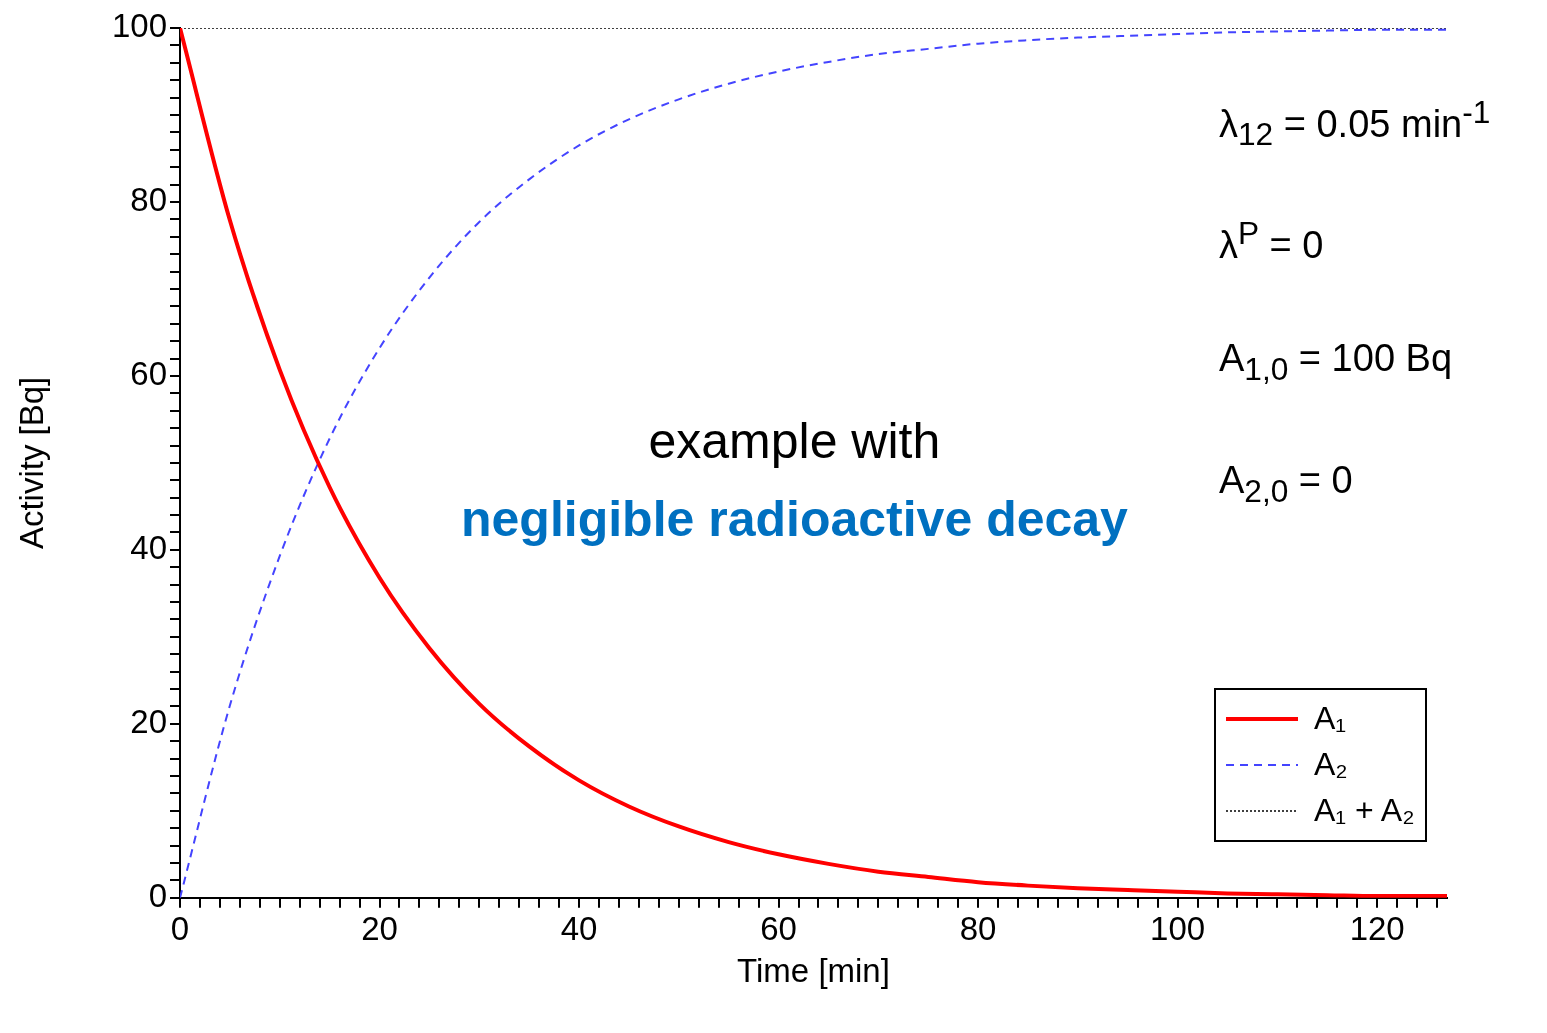  Describe the element at coordinates (1364, 811) in the screenshot. I see `legend-label: A₁ + A₂` at that location.